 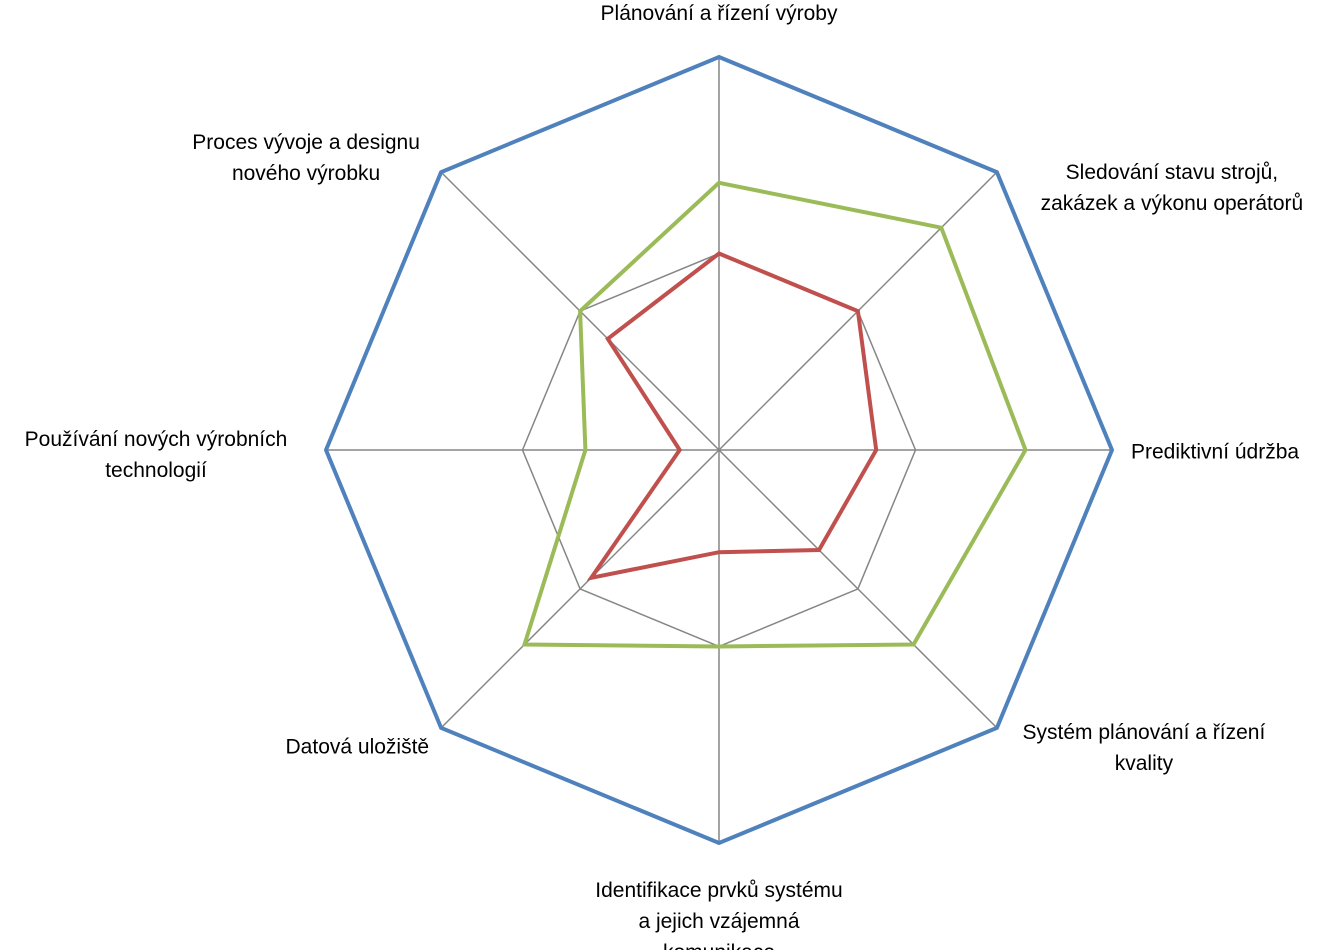 I want to click on category-label-2-line-0: Prediktivní údržba, so click(x=1215, y=452).